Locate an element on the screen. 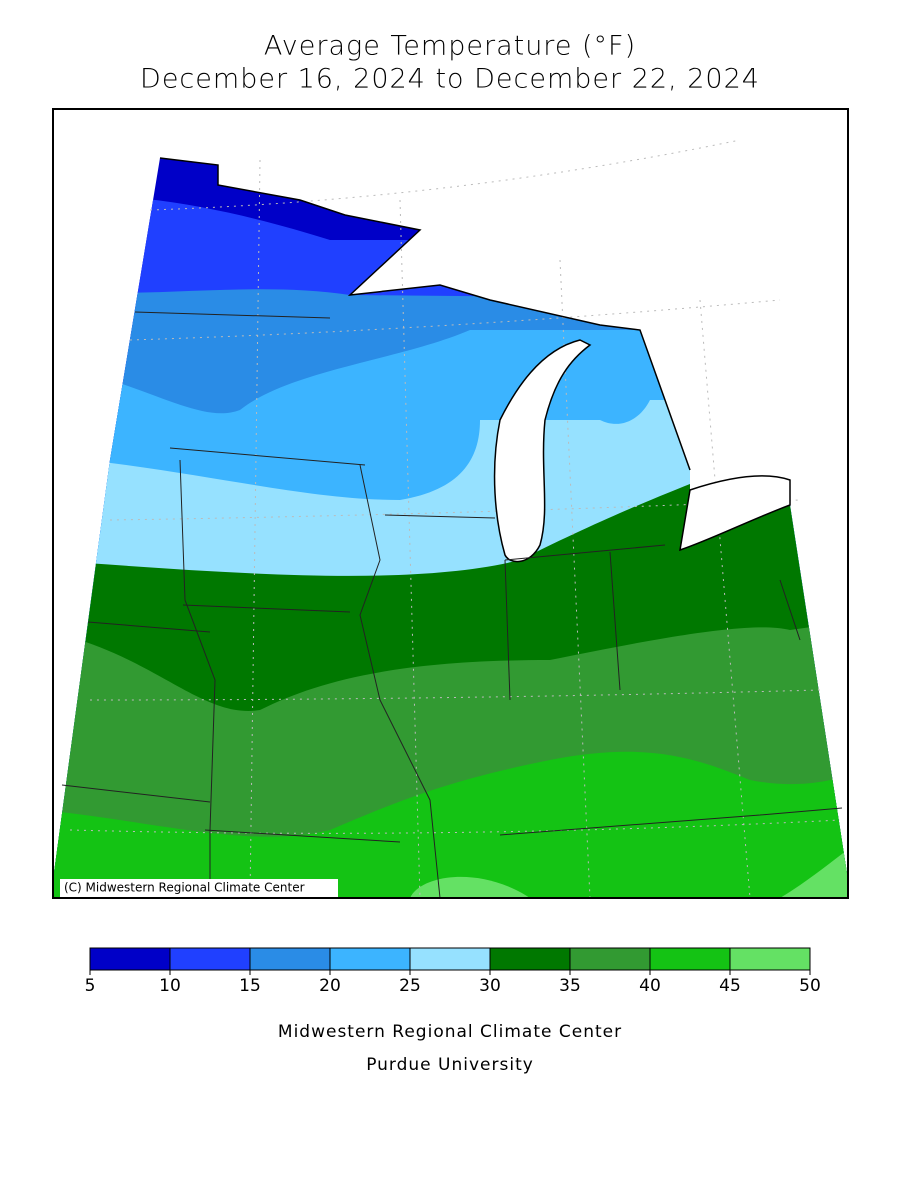  legend-tick-label: 45 is located at coordinates (730, 986).